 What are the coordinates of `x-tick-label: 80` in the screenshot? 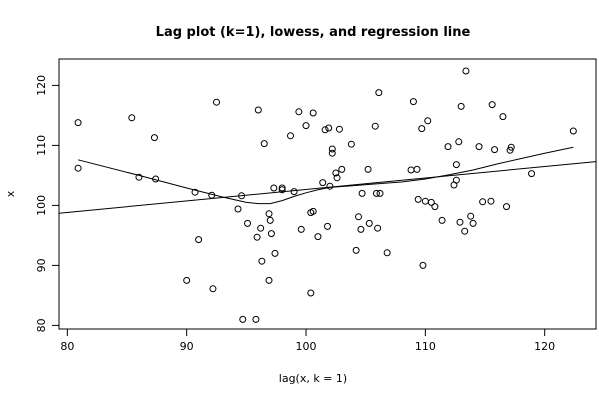 It's located at (67, 346).